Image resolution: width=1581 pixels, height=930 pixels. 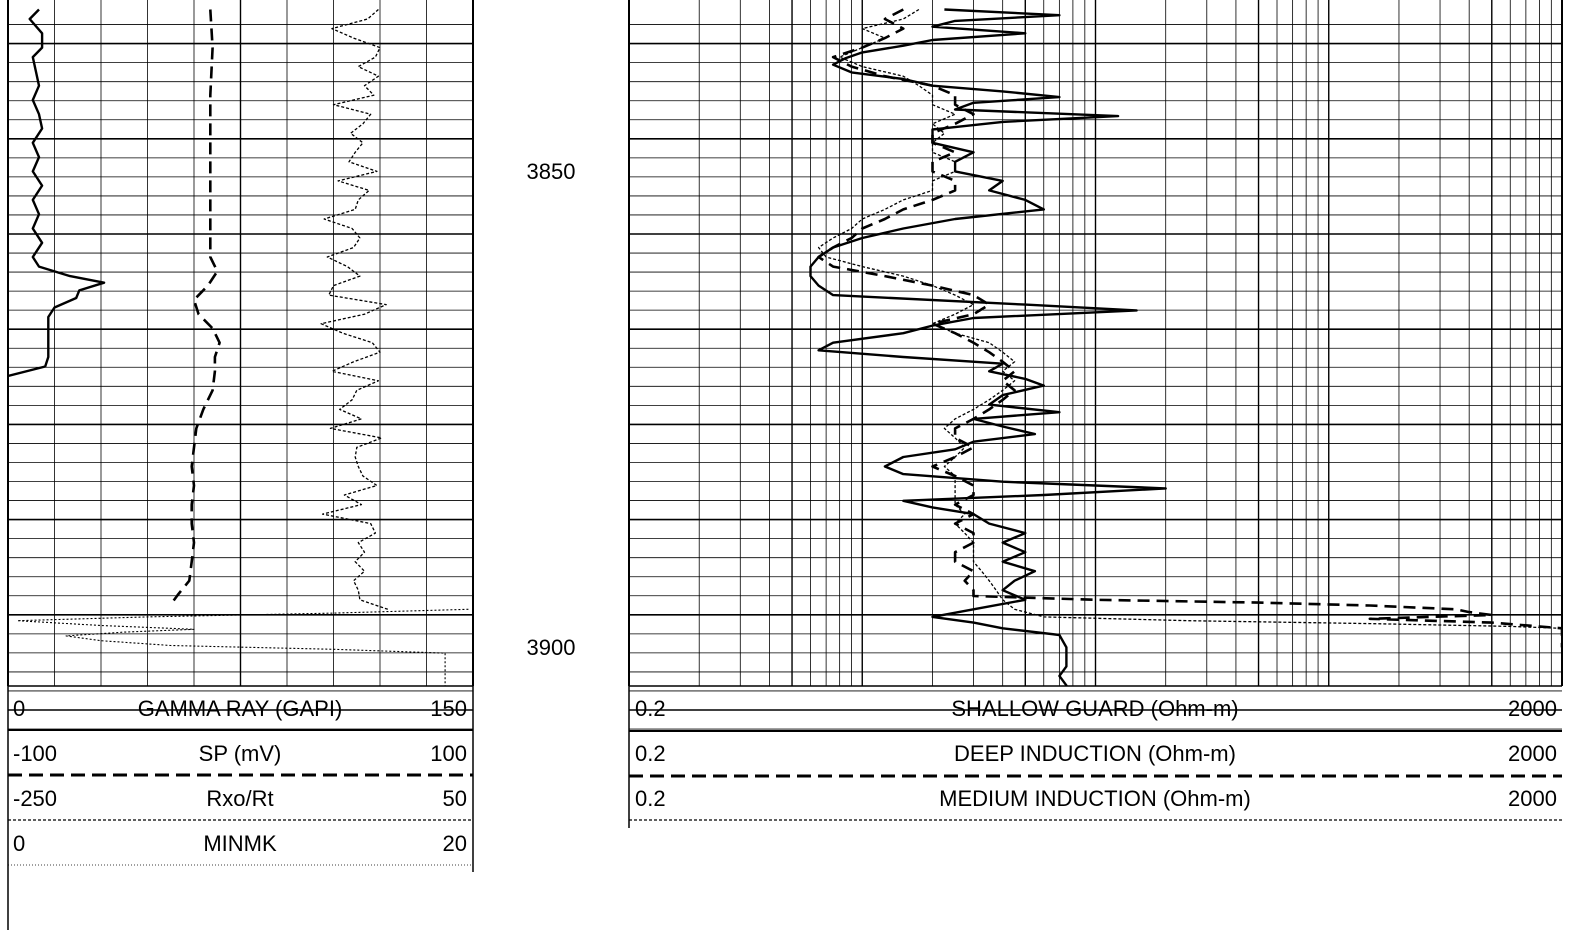 What do you see at coordinates (1095, 753) in the screenshot?
I see `deep-induction-name-label: DEEP INDUCTION (Ohm-m)` at bounding box center [1095, 753].